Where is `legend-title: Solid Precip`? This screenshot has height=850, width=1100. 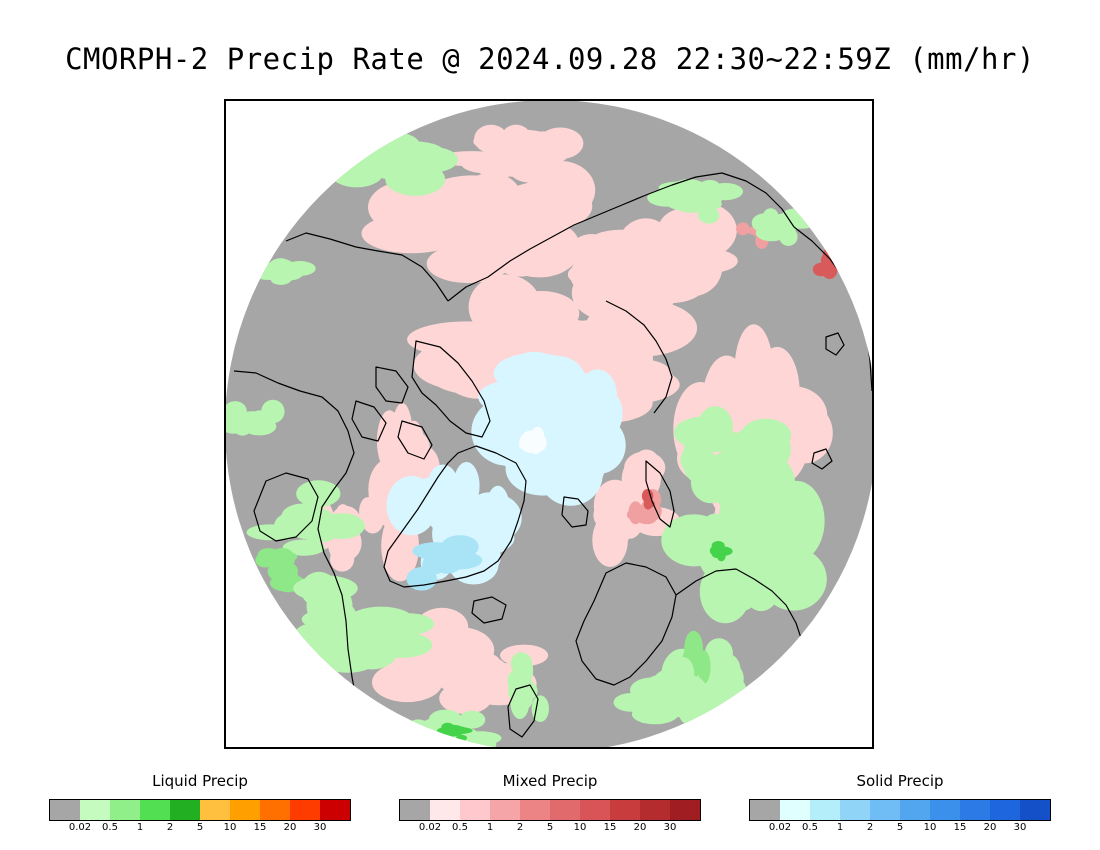 legend-title: Solid Precip is located at coordinates (900, 781).